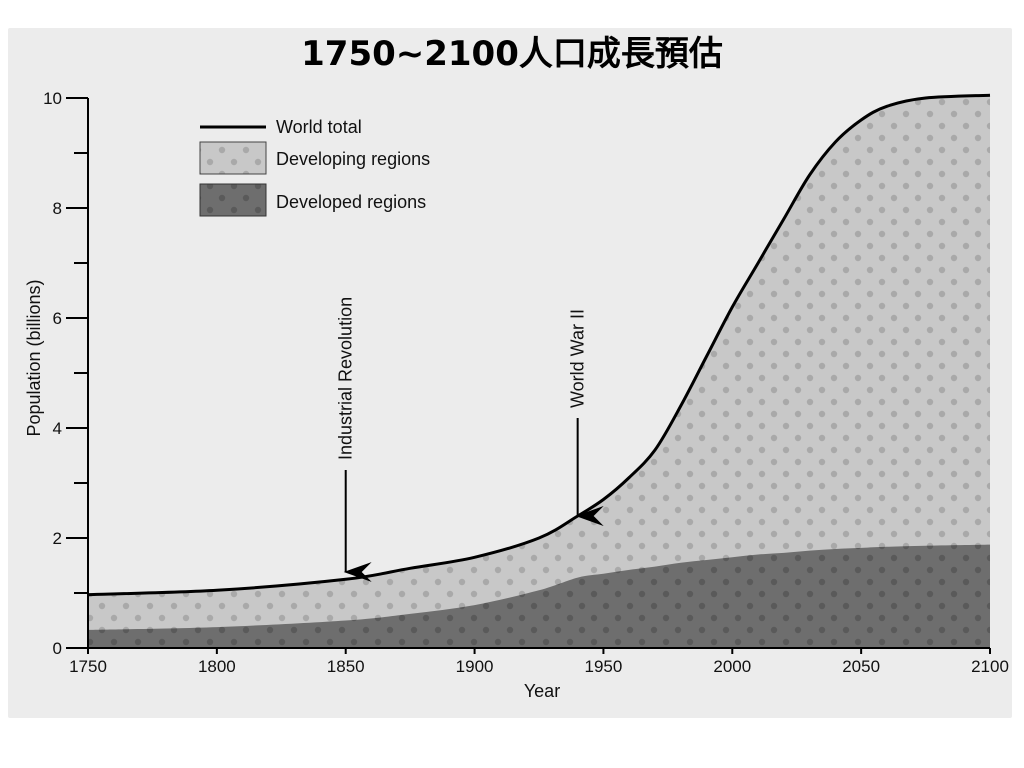 The image size is (1024, 768). I want to click on x-ticks: 1750 1800 1850 1900 1950 2000 2050 2100, so click(539, 662).